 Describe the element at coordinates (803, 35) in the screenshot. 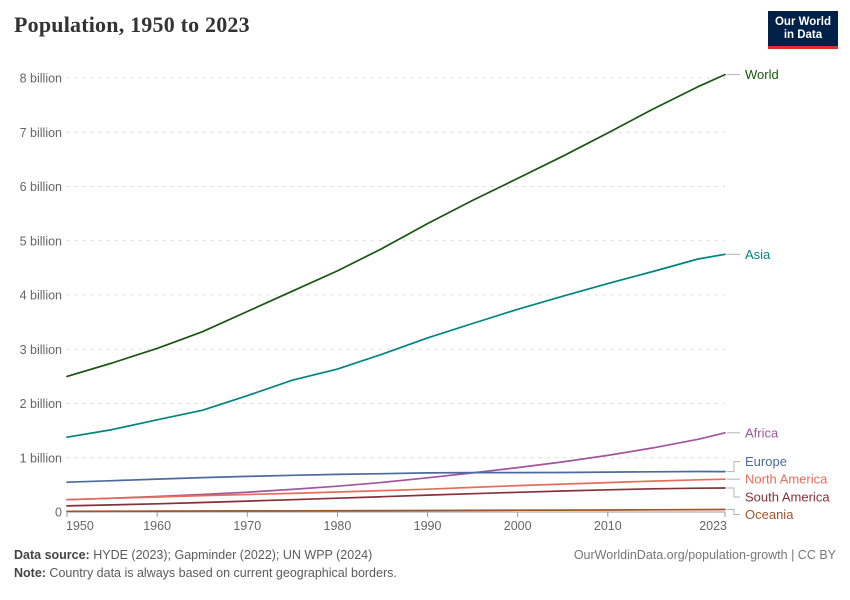

I see `owid-logo-line2: in Data` at that location.